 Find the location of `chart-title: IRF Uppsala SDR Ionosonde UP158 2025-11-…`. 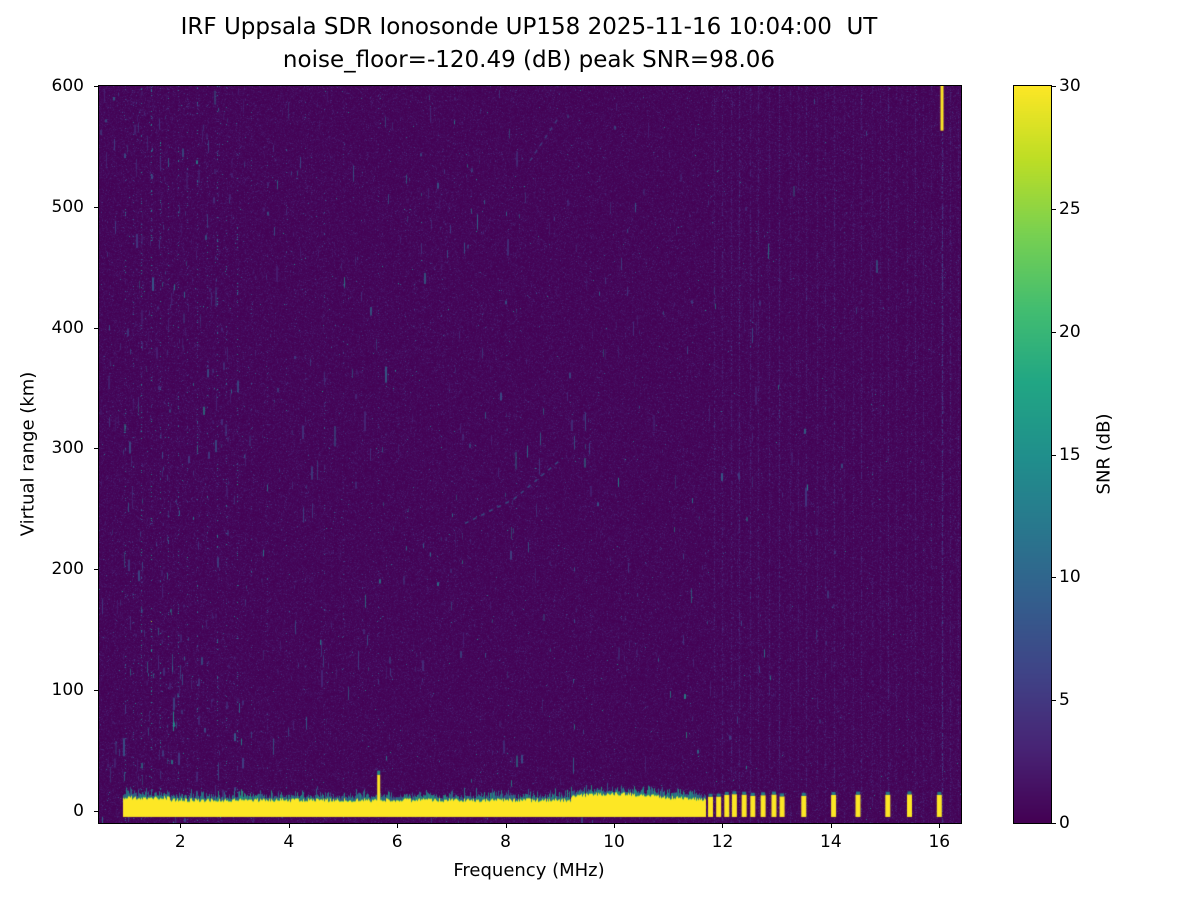

chart-title: IRF Uppsala SDR Ionosonde UP158 2025-11-… is located at coordinates (529, 27).